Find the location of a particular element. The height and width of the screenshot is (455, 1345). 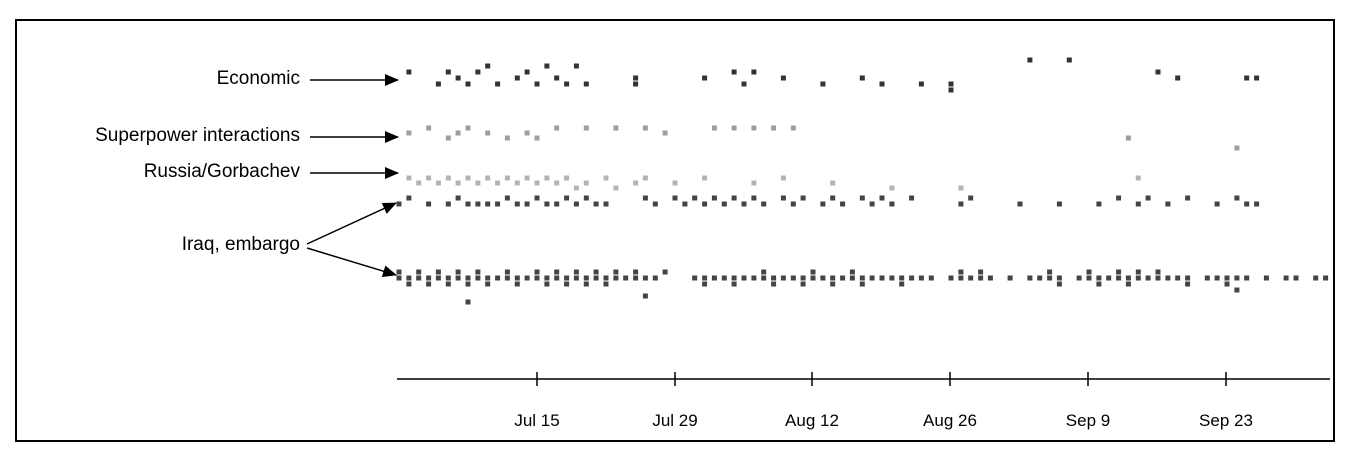

series-economic is located at coordinates (833, 75).